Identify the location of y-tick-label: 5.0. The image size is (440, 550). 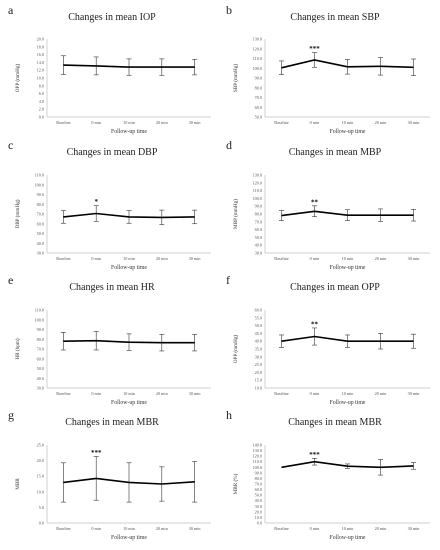
(41, 507).